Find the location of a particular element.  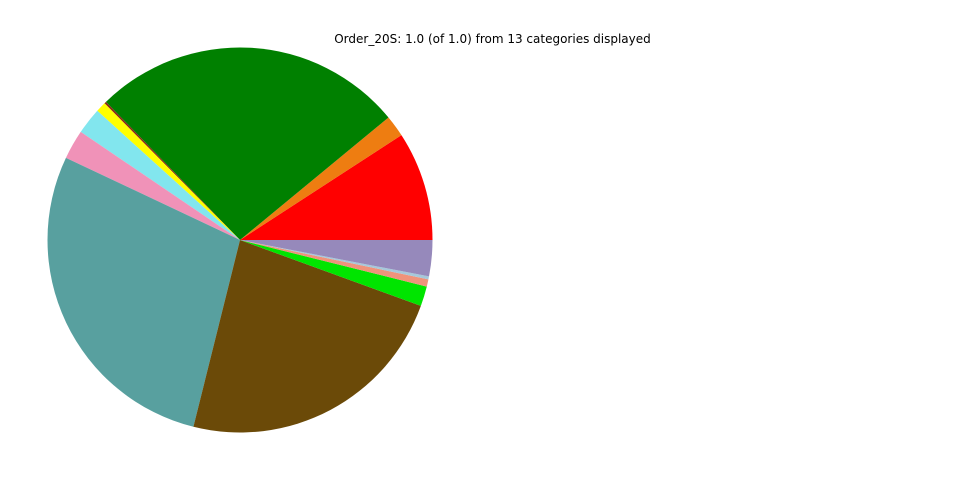

pie-slice-dark-red-sliver is located at coordinates (172, 171).